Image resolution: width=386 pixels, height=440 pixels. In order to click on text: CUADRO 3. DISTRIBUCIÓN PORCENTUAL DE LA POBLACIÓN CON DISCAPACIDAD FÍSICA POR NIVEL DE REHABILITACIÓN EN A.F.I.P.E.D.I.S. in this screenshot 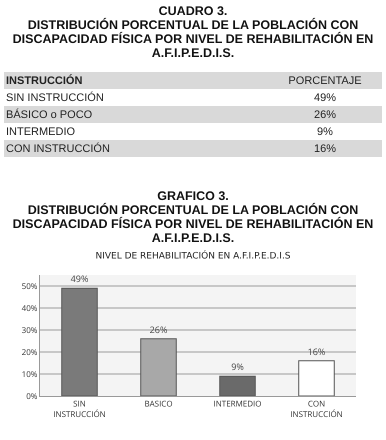, I will do `click(193, 32)`.